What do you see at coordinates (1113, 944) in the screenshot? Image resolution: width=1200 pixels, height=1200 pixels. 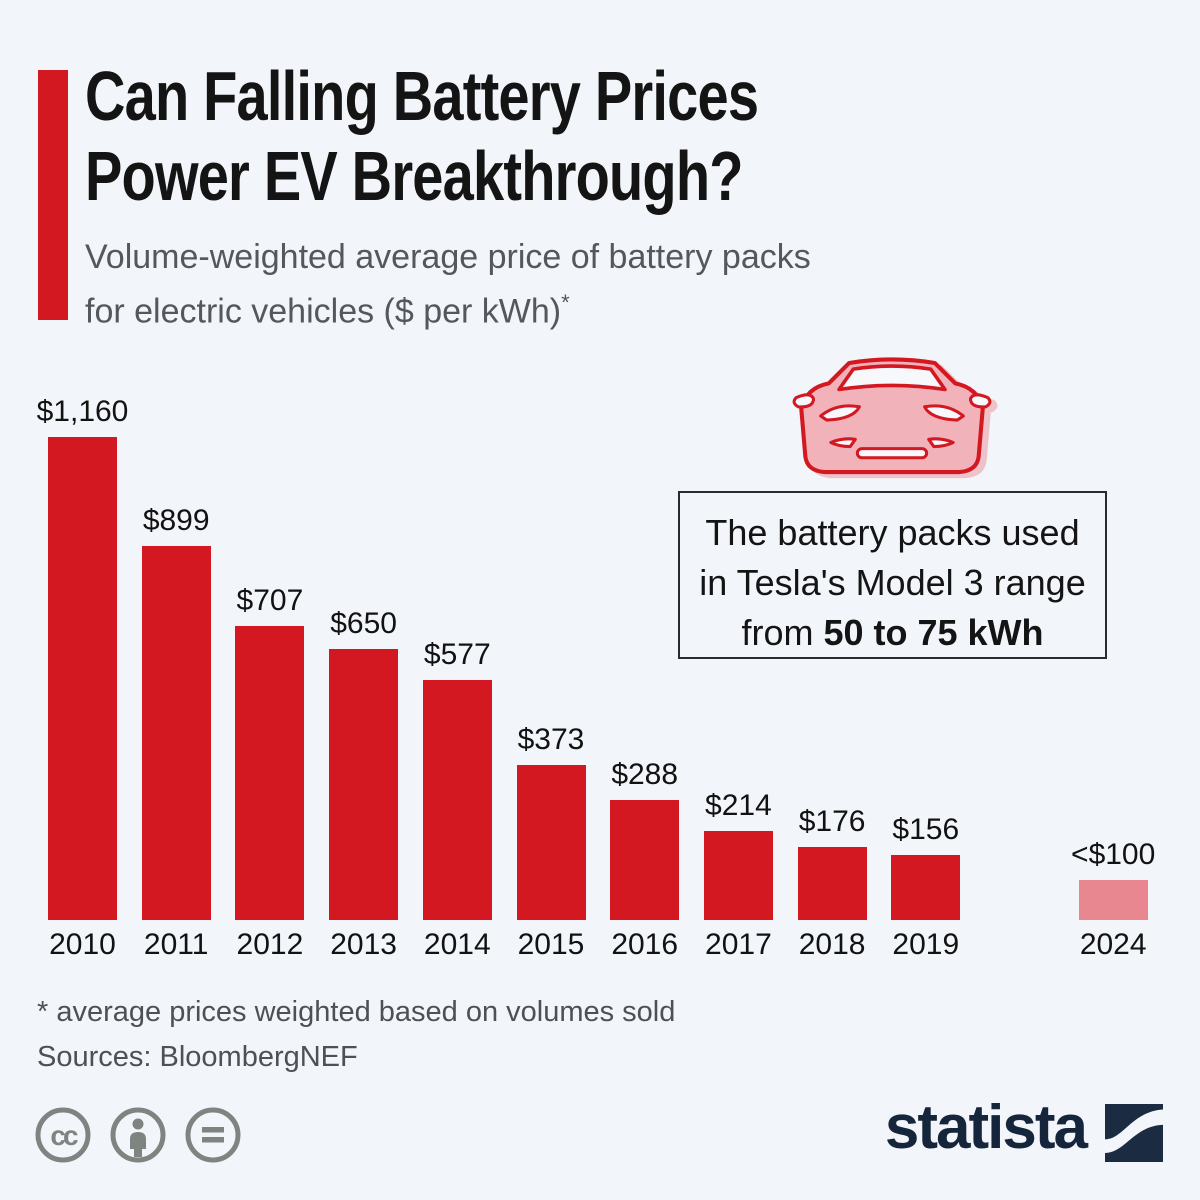 I see `bar-year-label-2024: 2024` at bounding box center [1113, 944].